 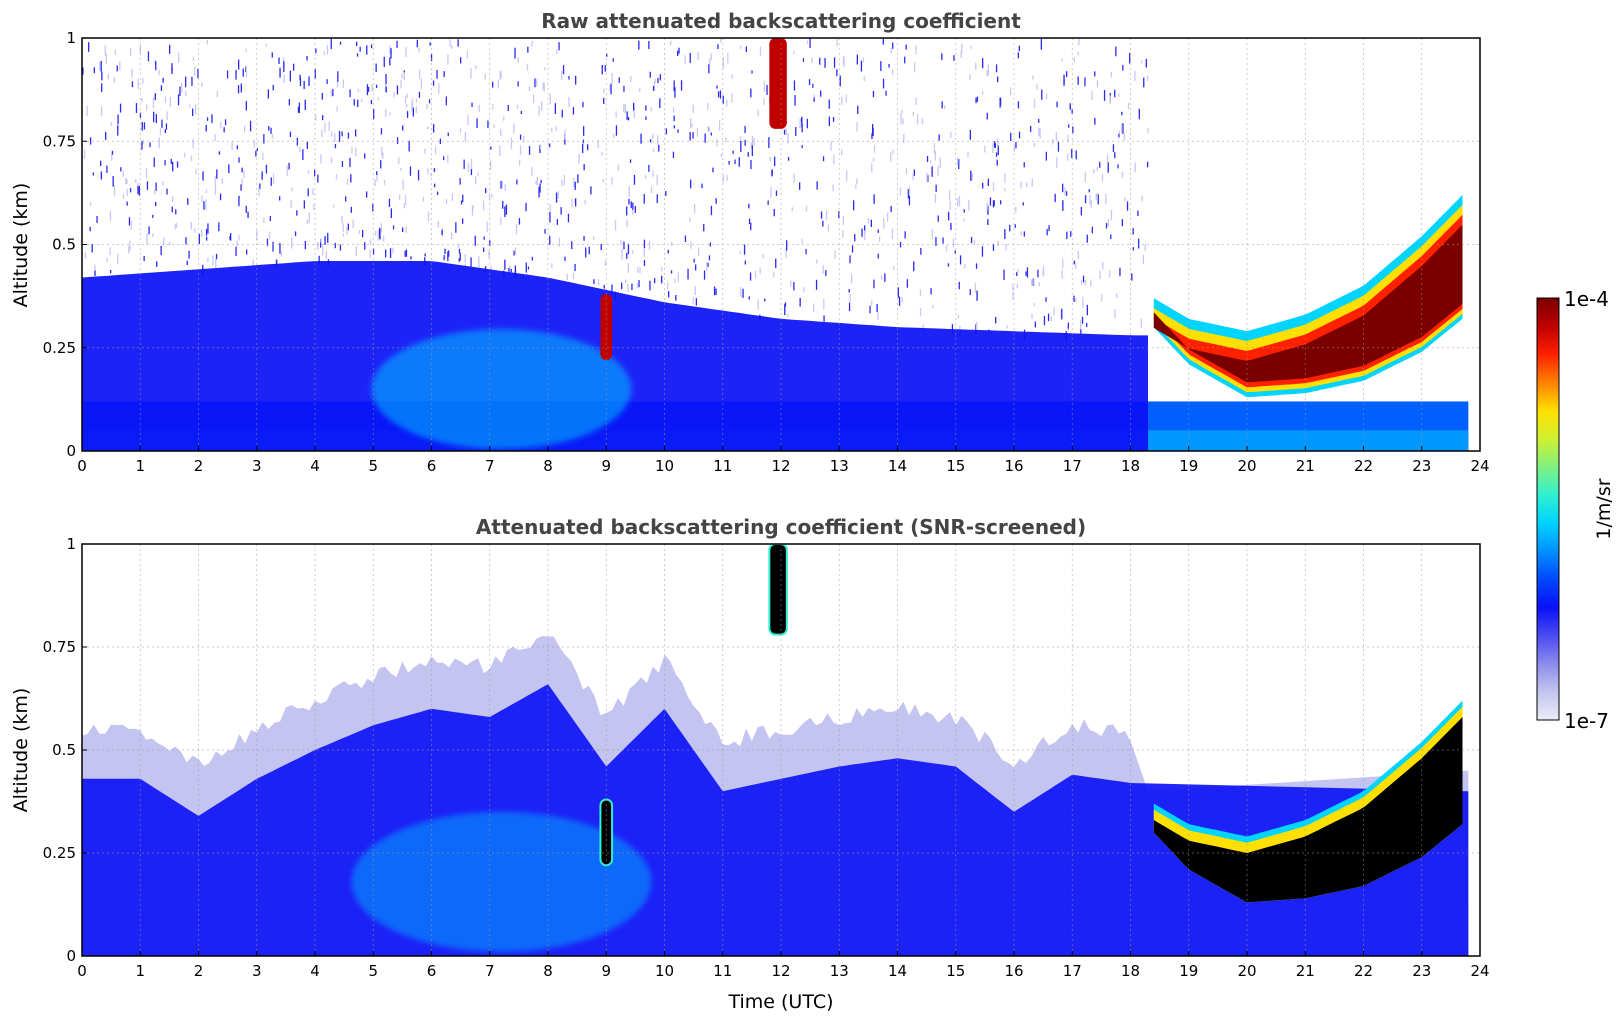 What do you see at coordinates (1013, 466) in the screenshot?
I see `x-tick-label: 16` at bounding box center [1013, 466].